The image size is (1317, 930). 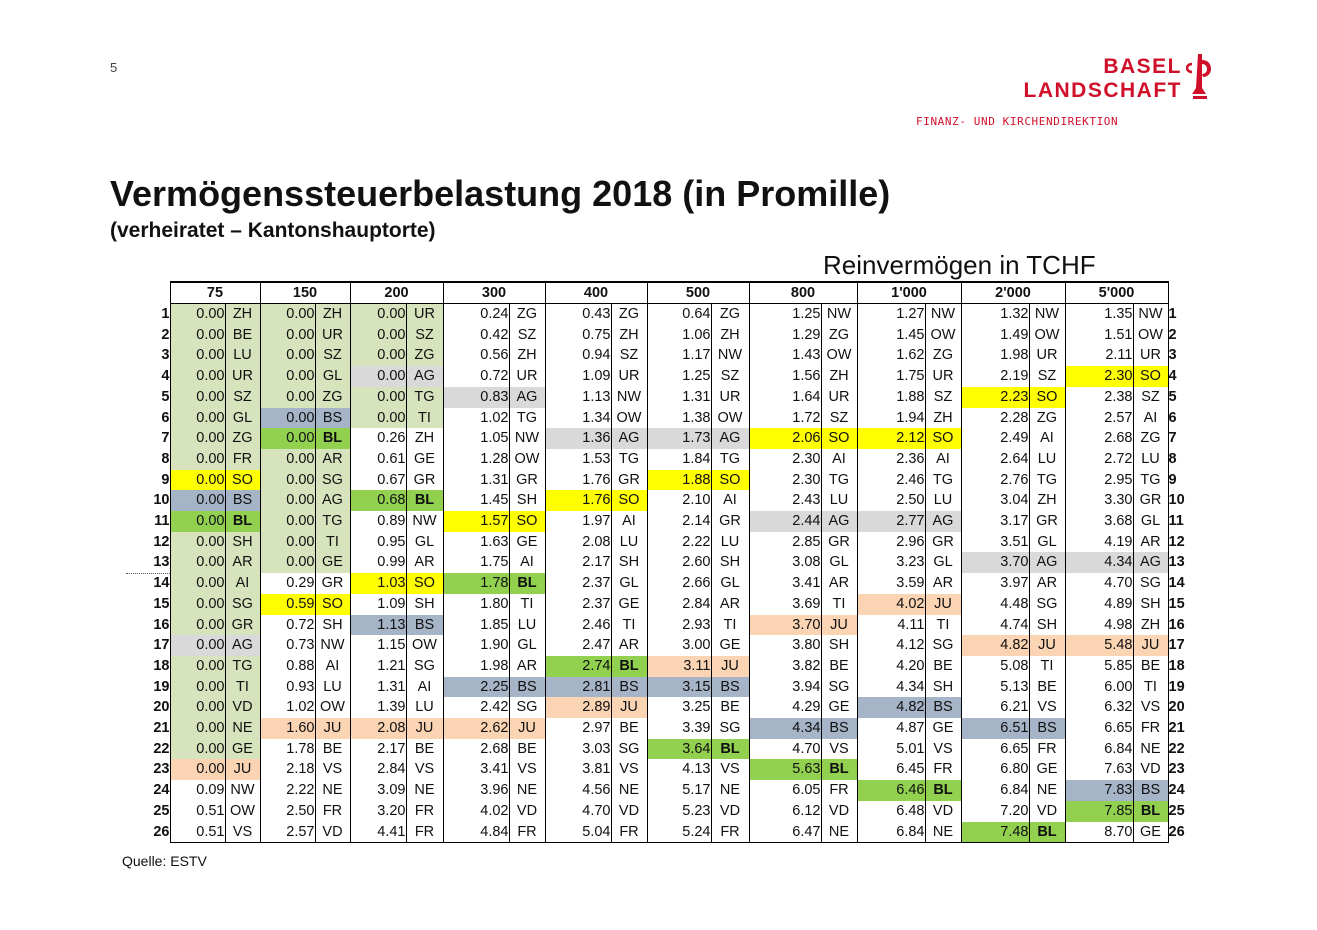 I want to click on tax-value-cell: 6.00, so click(x=1098, y=687).